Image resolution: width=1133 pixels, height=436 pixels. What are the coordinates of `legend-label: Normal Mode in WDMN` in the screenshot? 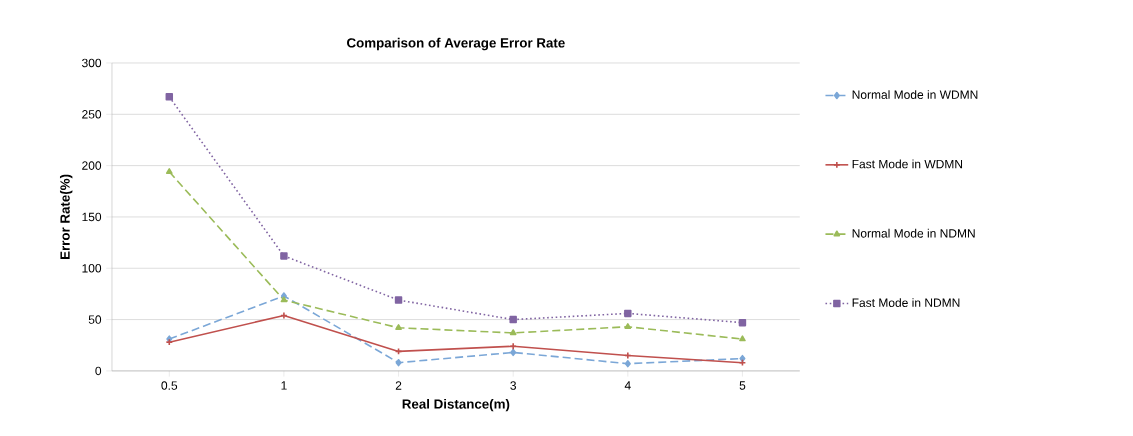 It's located at (915, 95).